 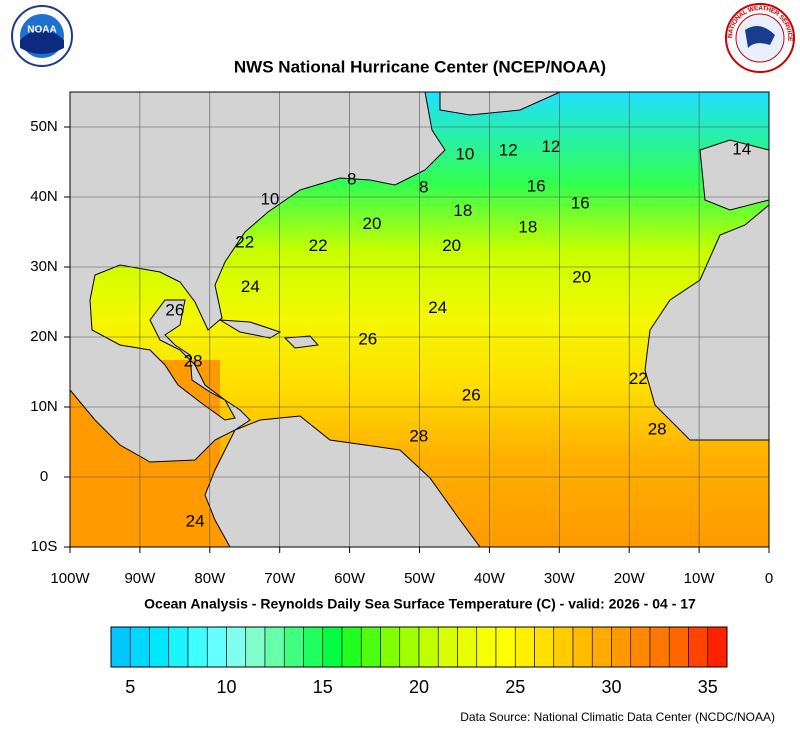 What do you see at coordinates (490, 578) in the screenshot?
I see `lon-tick-label: 40W` at bounding box center [490, 578].